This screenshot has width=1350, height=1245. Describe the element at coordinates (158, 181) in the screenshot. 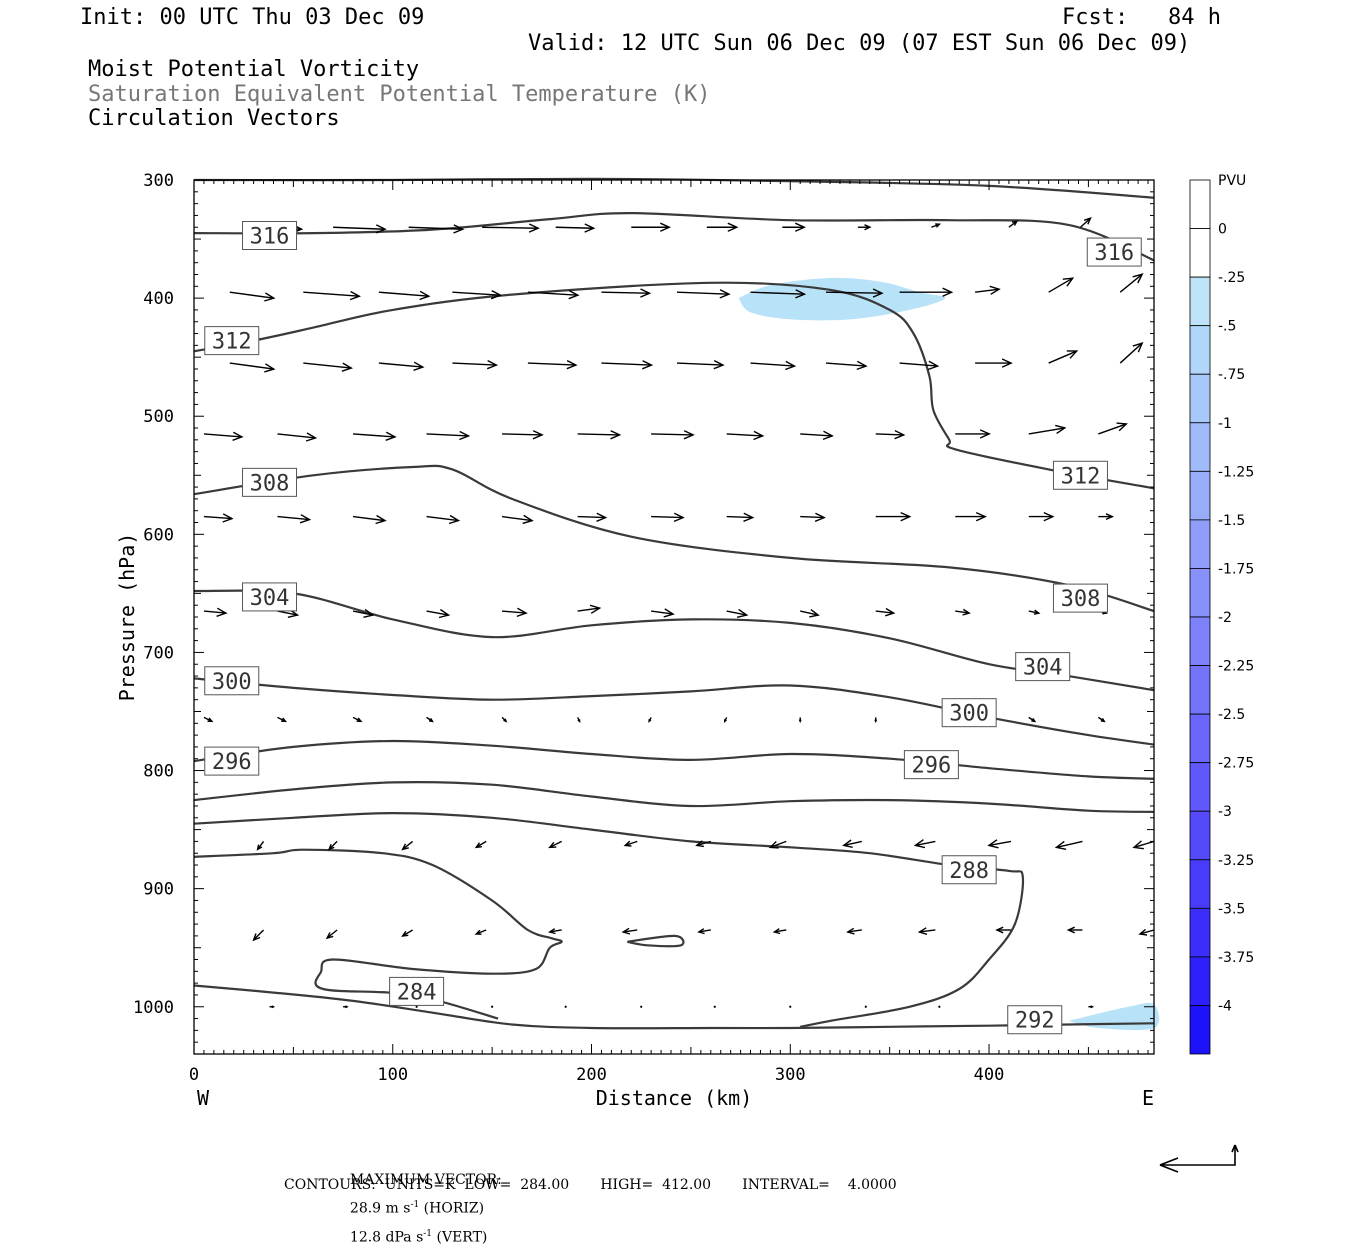

I see `y-tick-label: 300` at that location.